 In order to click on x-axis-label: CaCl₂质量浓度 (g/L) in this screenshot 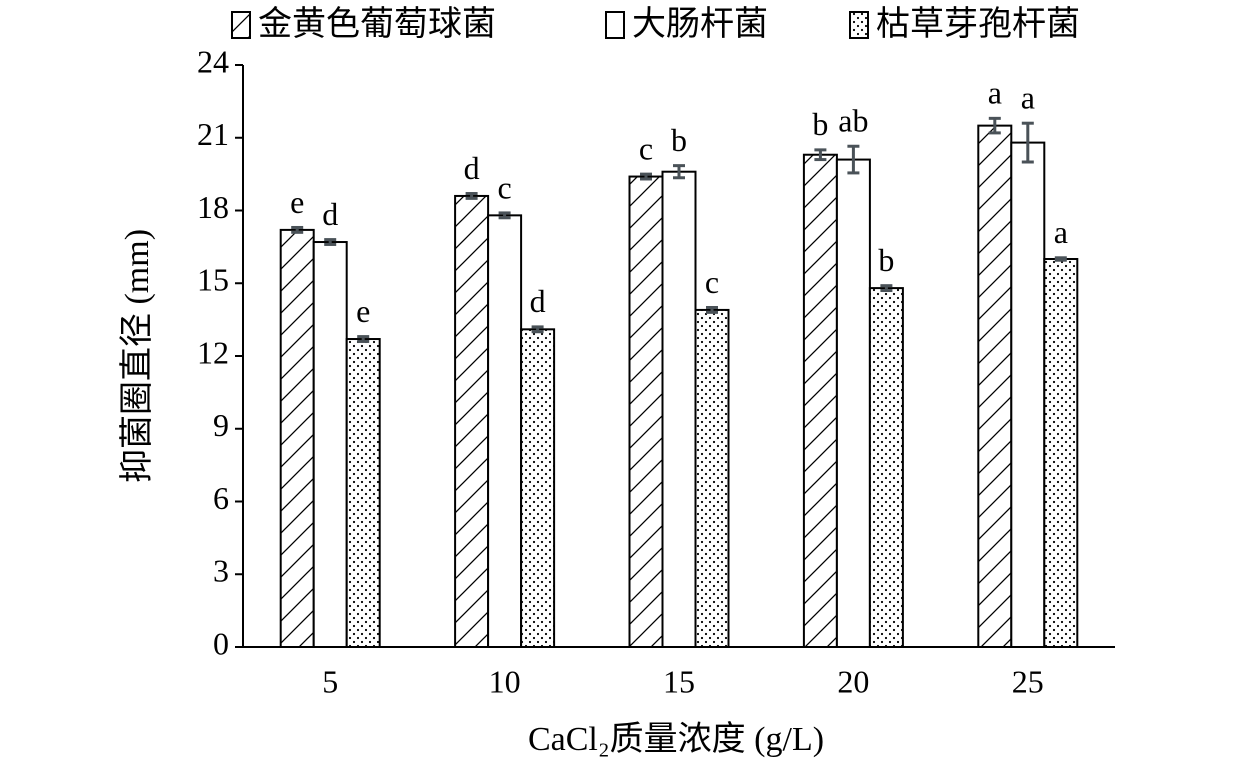, I will do `click(676, 739)`.